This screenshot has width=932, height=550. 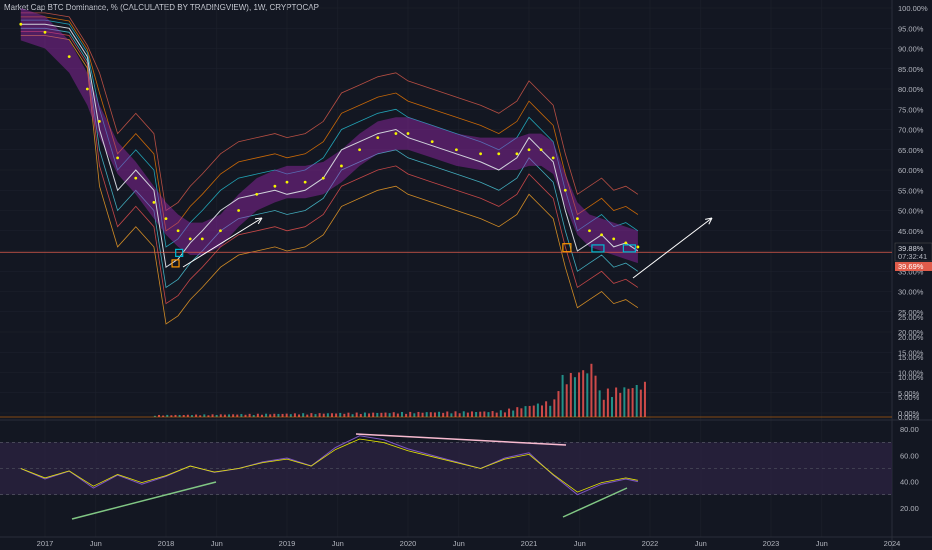 I want to click on x-tick-label: Jun, so click(x=822, y=543).